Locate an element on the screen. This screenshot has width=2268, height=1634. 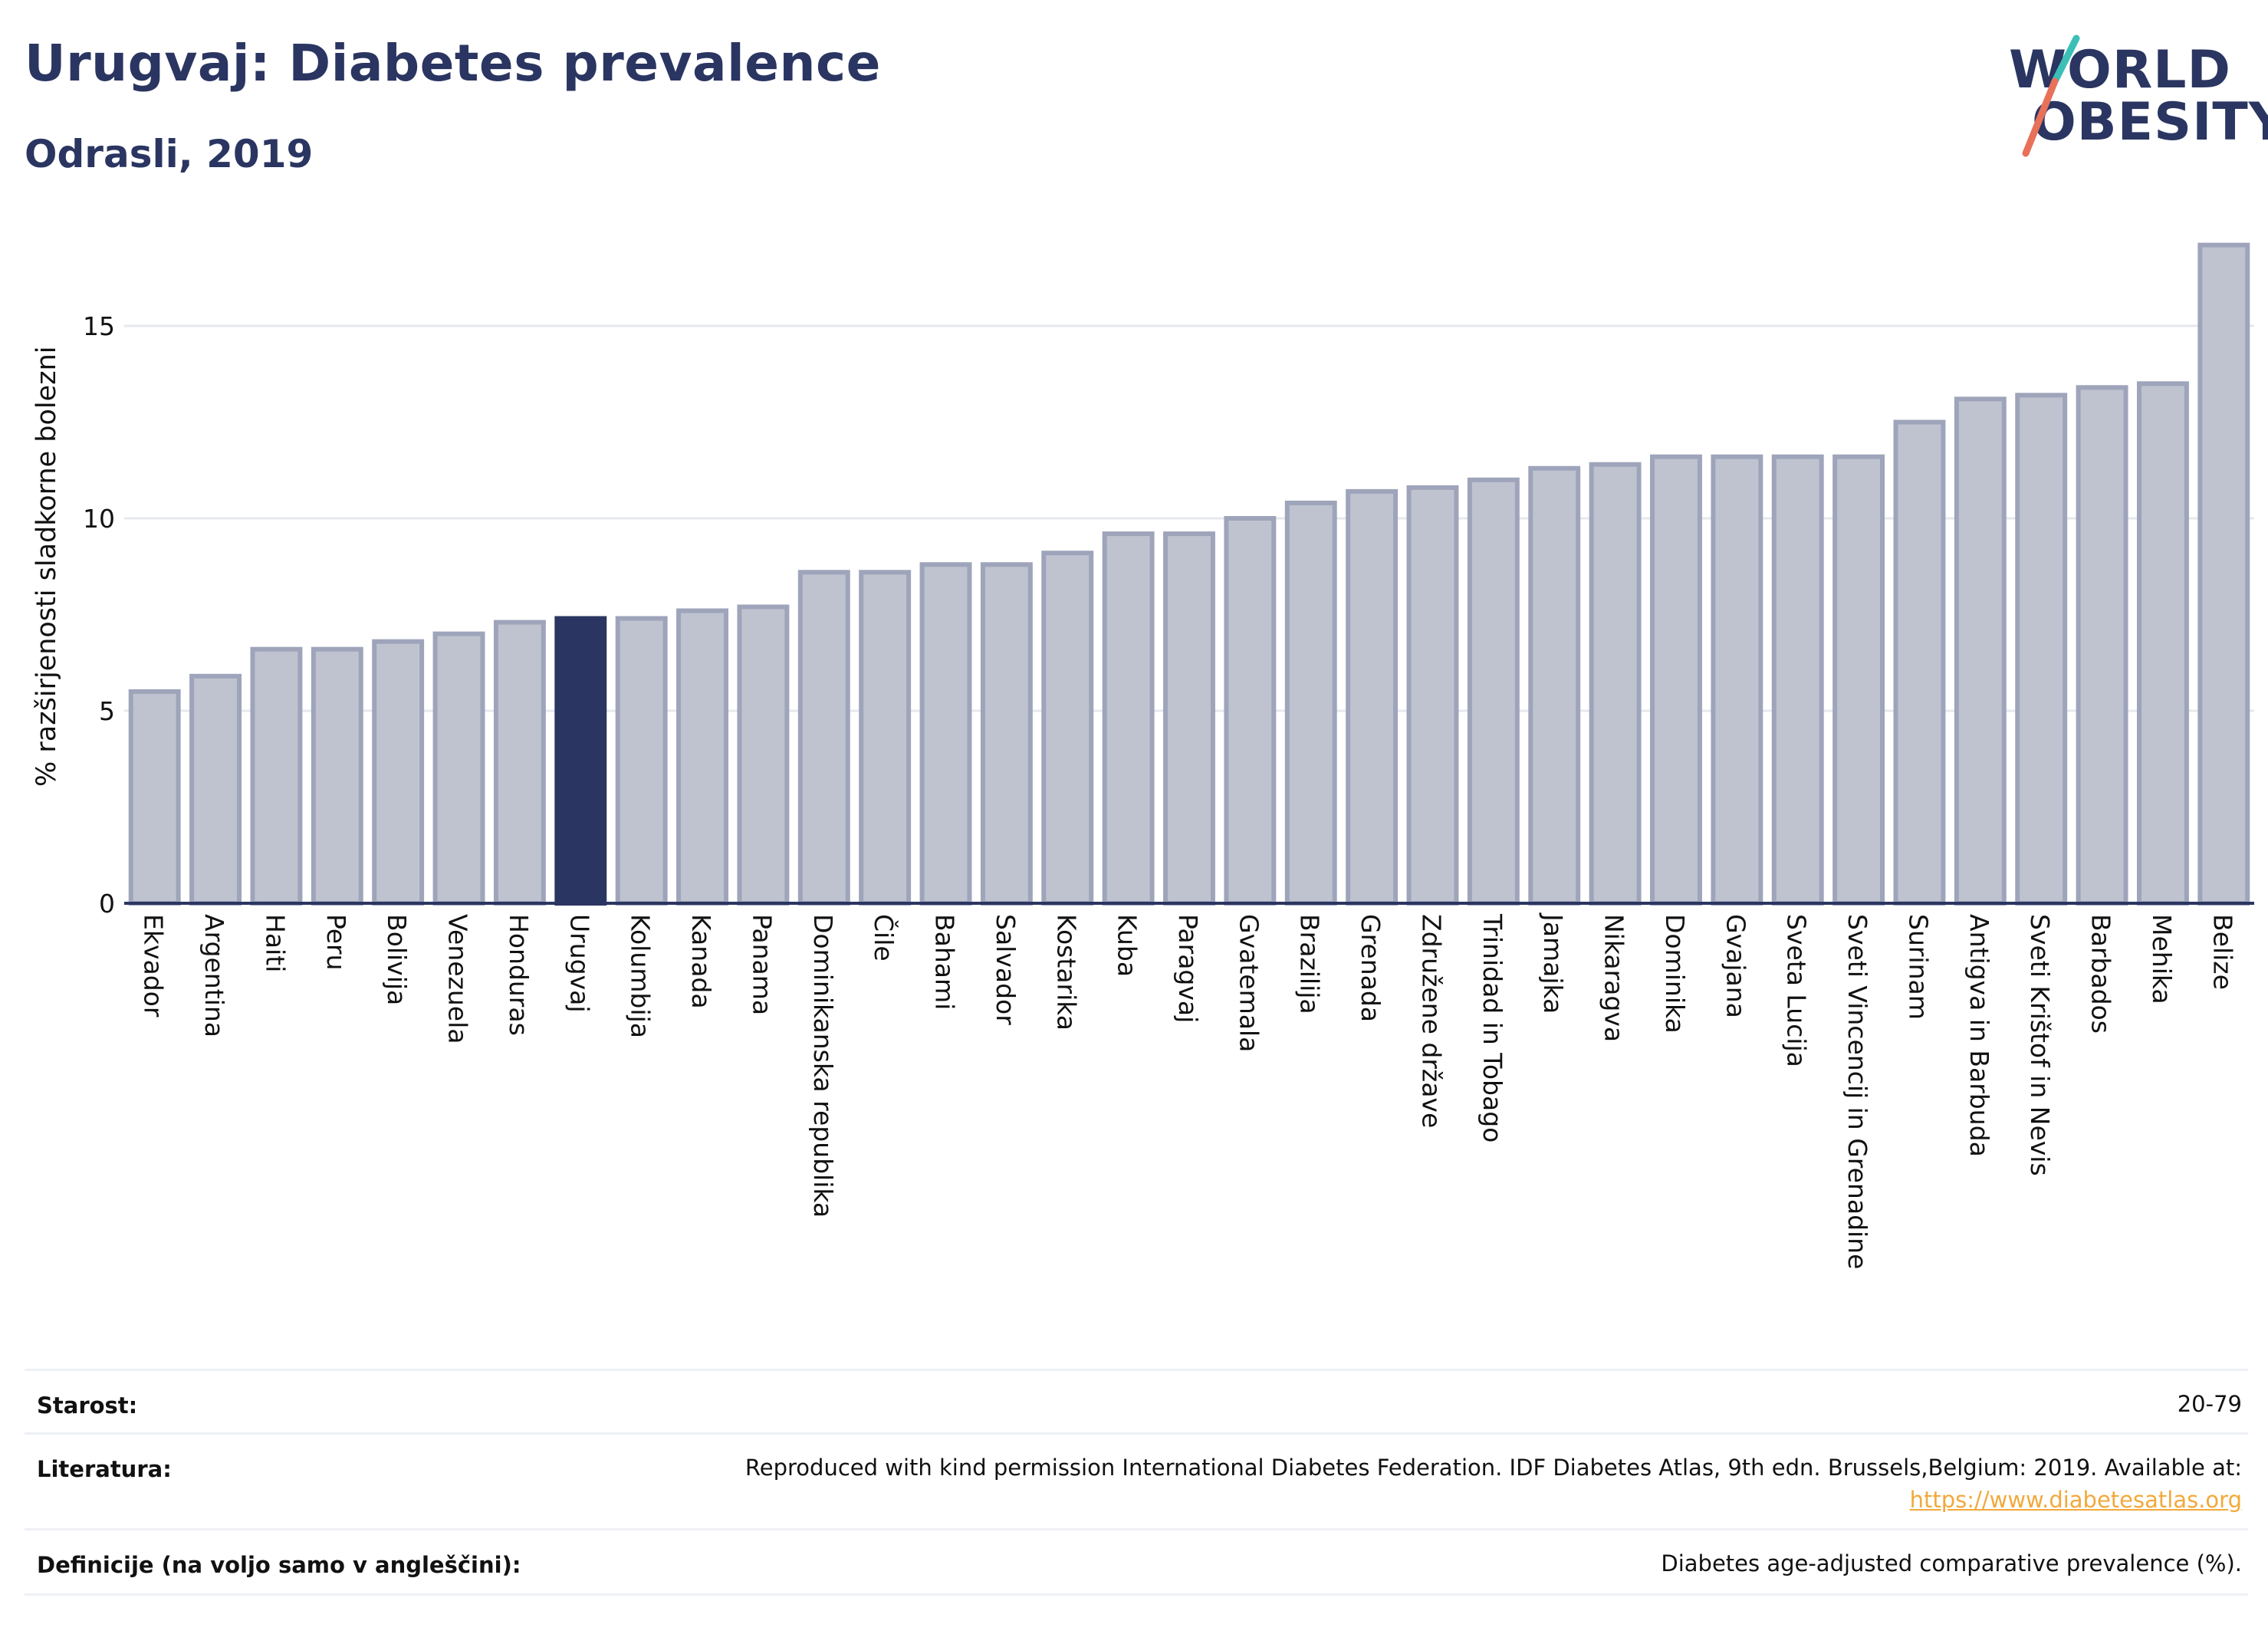
bar-sveti-vincencij-in-grenadine is located at coordinates (1858, 680).